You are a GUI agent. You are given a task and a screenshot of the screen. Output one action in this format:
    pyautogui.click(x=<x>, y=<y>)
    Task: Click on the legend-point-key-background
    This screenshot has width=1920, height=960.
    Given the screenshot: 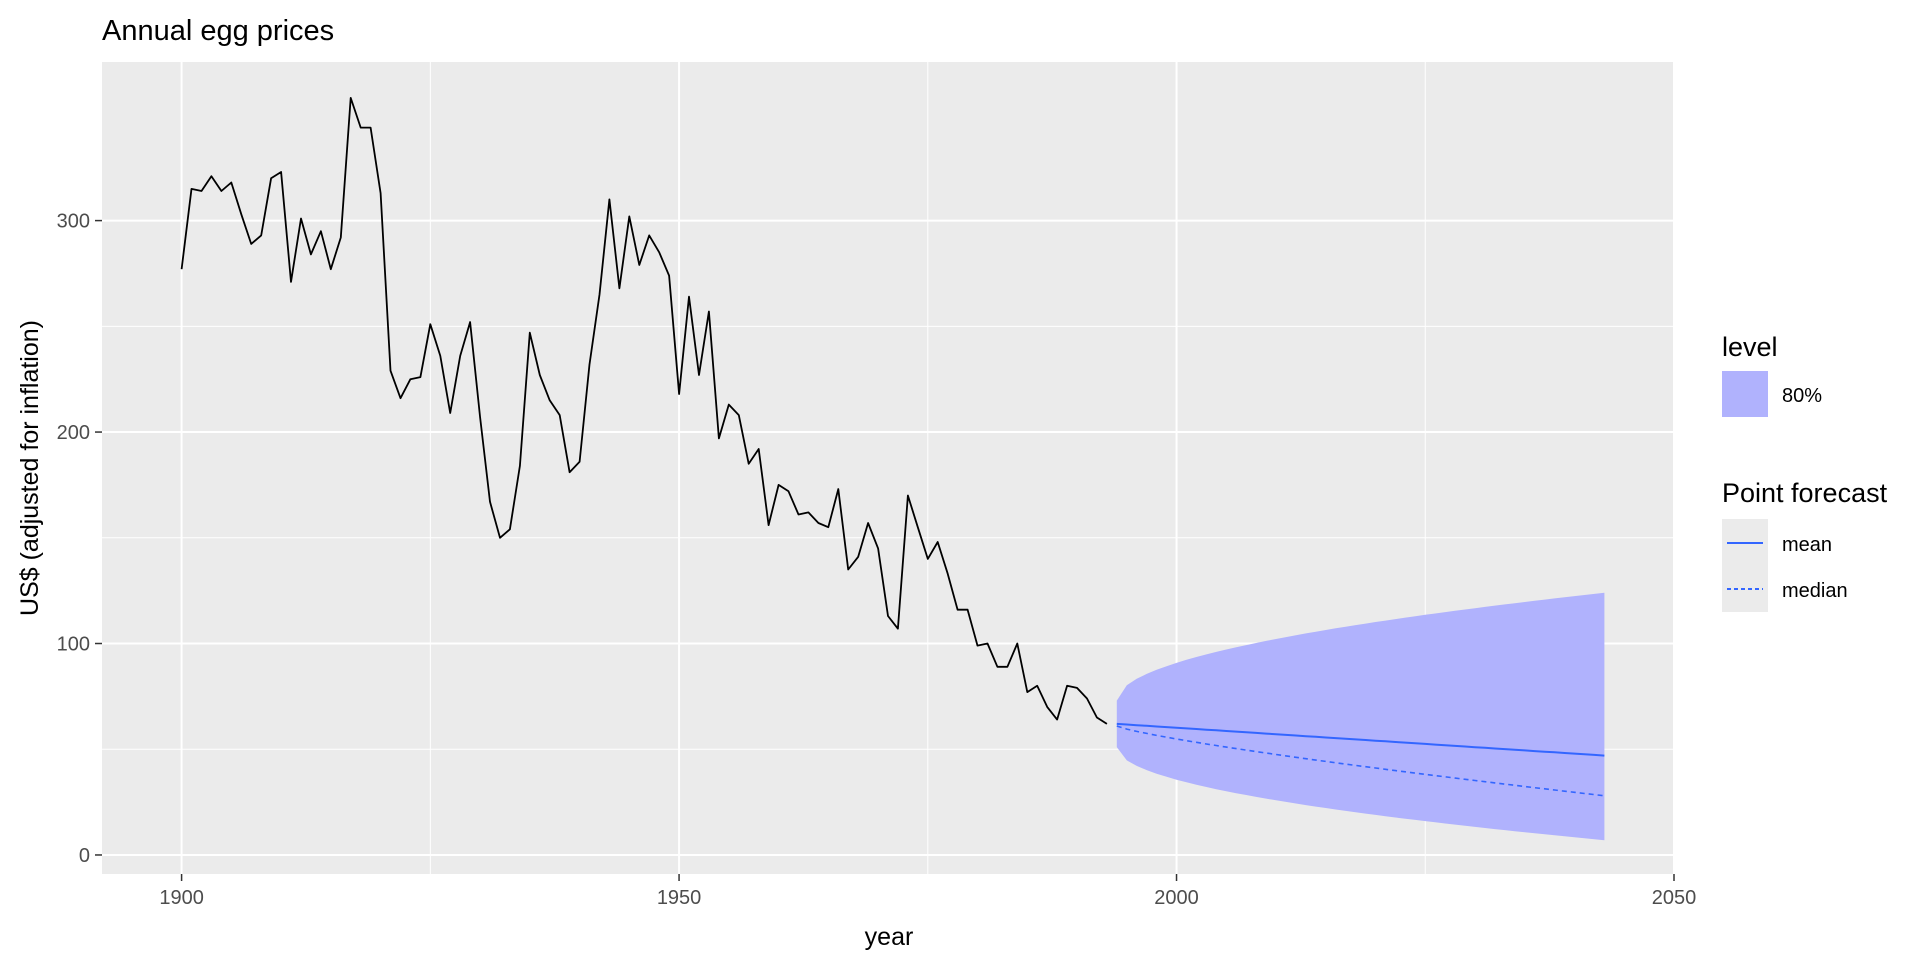 What is the action you would take?
    pyautogui.click(x=1745, y=565)
    